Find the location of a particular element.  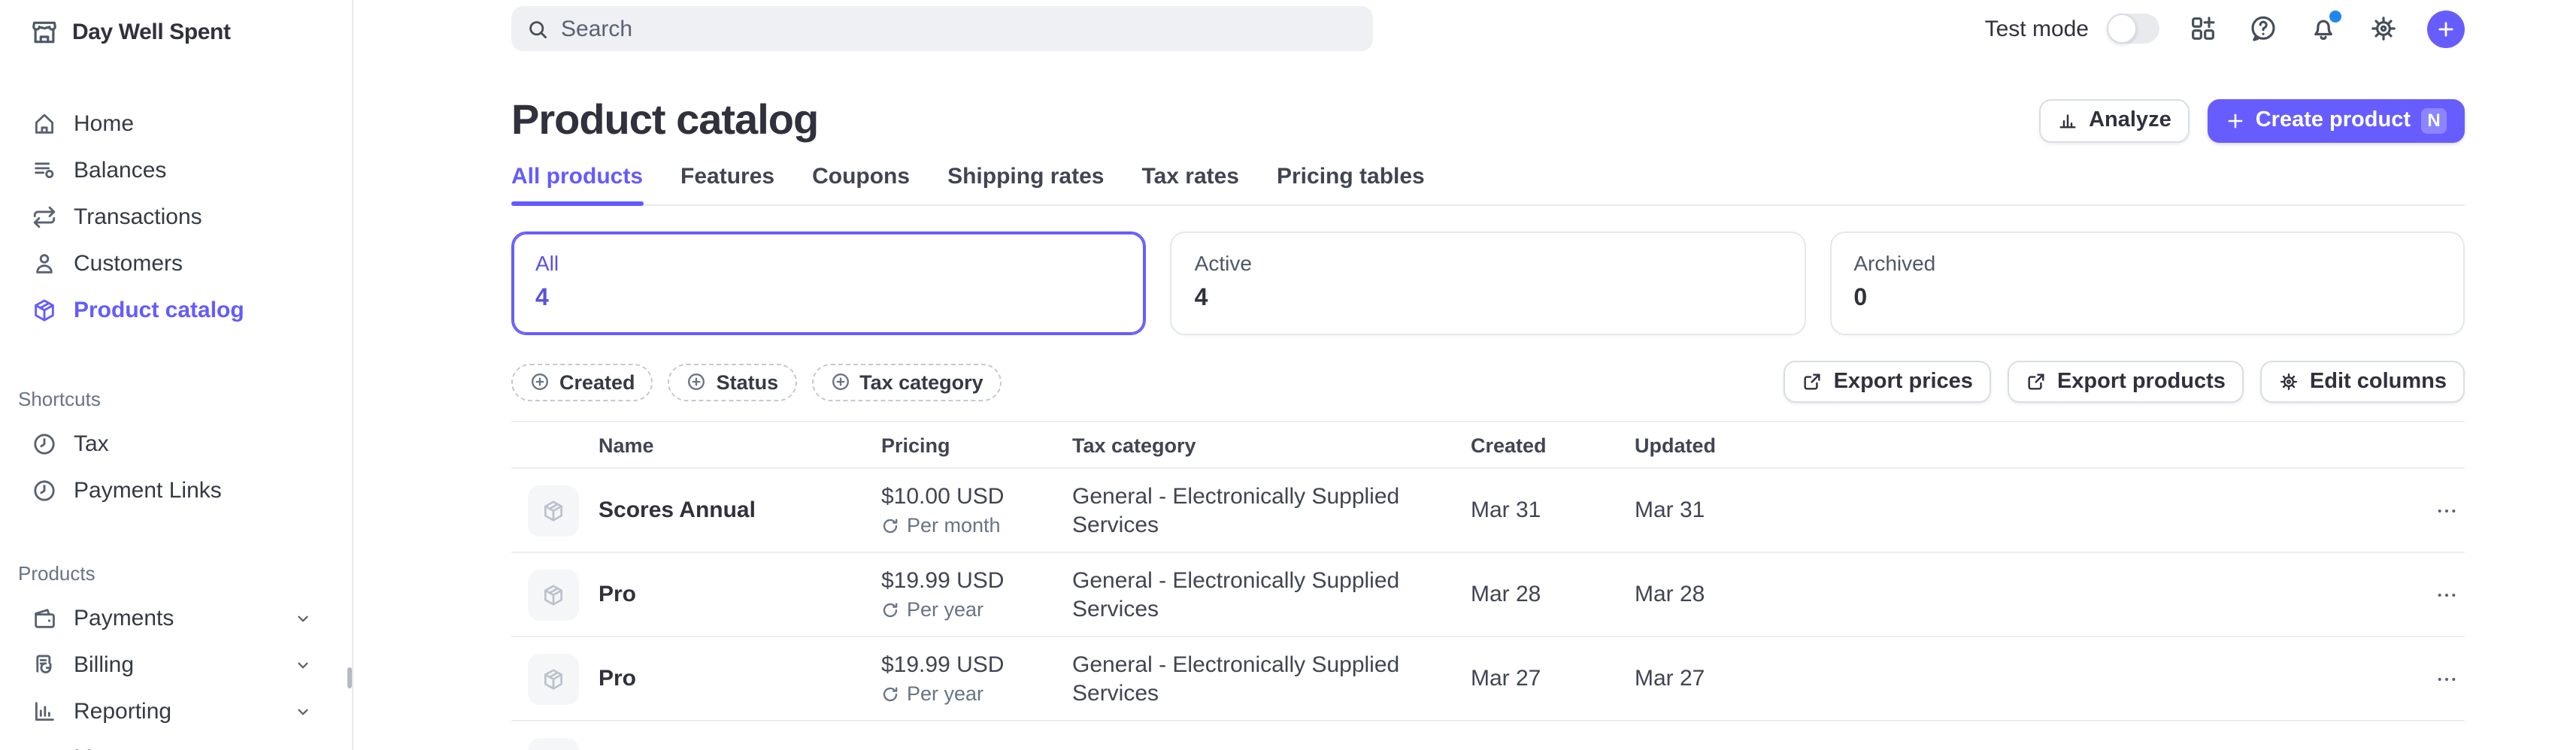

analyze-button: Analyze is located at coordinates (2114, 120).